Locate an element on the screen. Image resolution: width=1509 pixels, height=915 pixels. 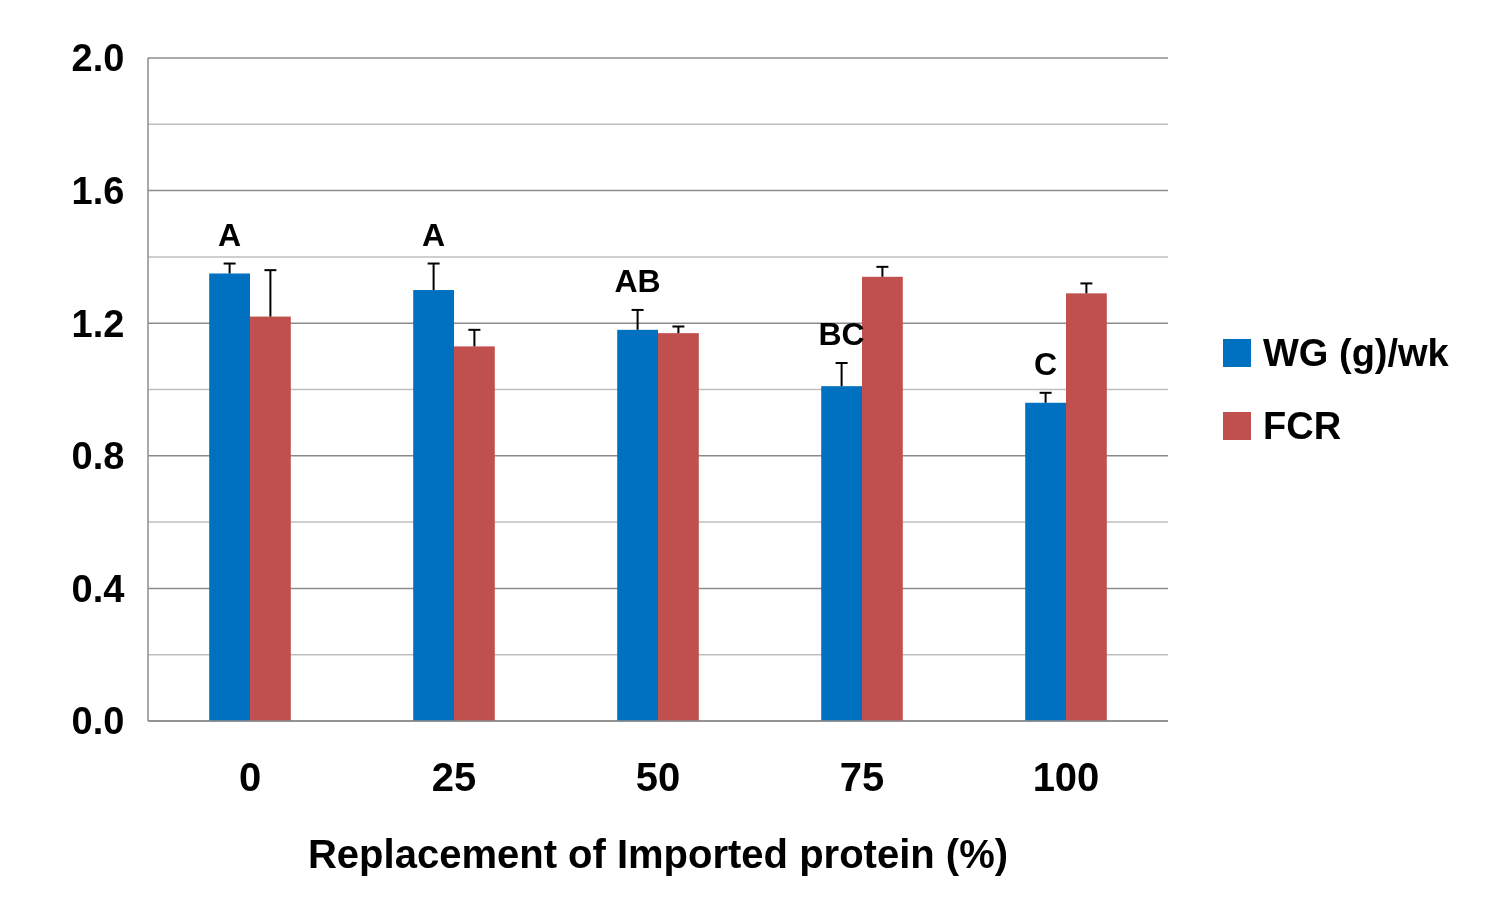
legend-label: WG (g)/wk is located at coordinates (1356, 353).